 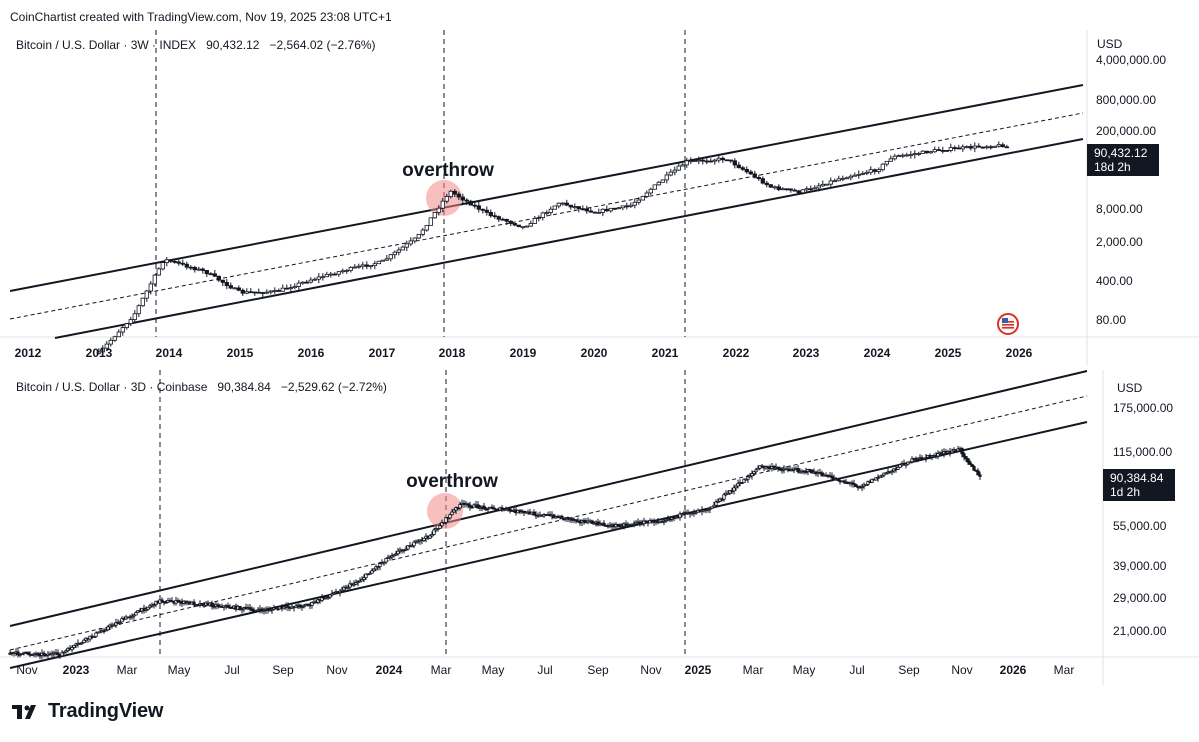 What do you see at coordinates (665, 353) in the screenshot?
I see `top-time-tick: 2021` at bounding box center [665, 353].